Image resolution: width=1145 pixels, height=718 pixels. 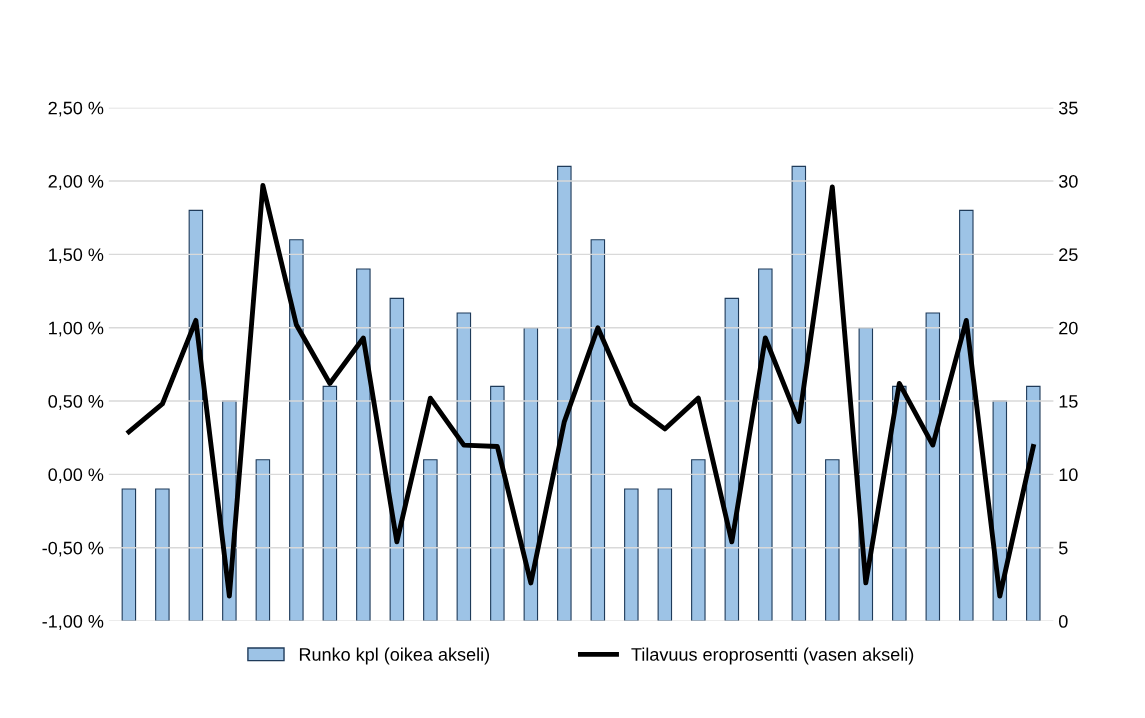 What do you see at coordinates (1068, 108) in the screenshot?
I see `y2-tick-label: 35` at bounding box center [1068, 108].